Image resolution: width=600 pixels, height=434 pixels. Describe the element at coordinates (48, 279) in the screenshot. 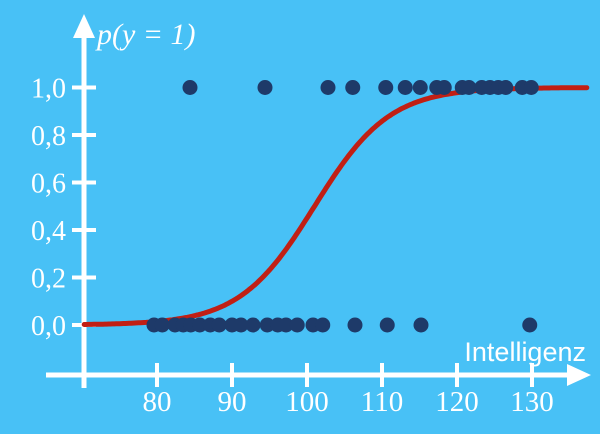

I see `y-tick-label: 0,2` at that location.